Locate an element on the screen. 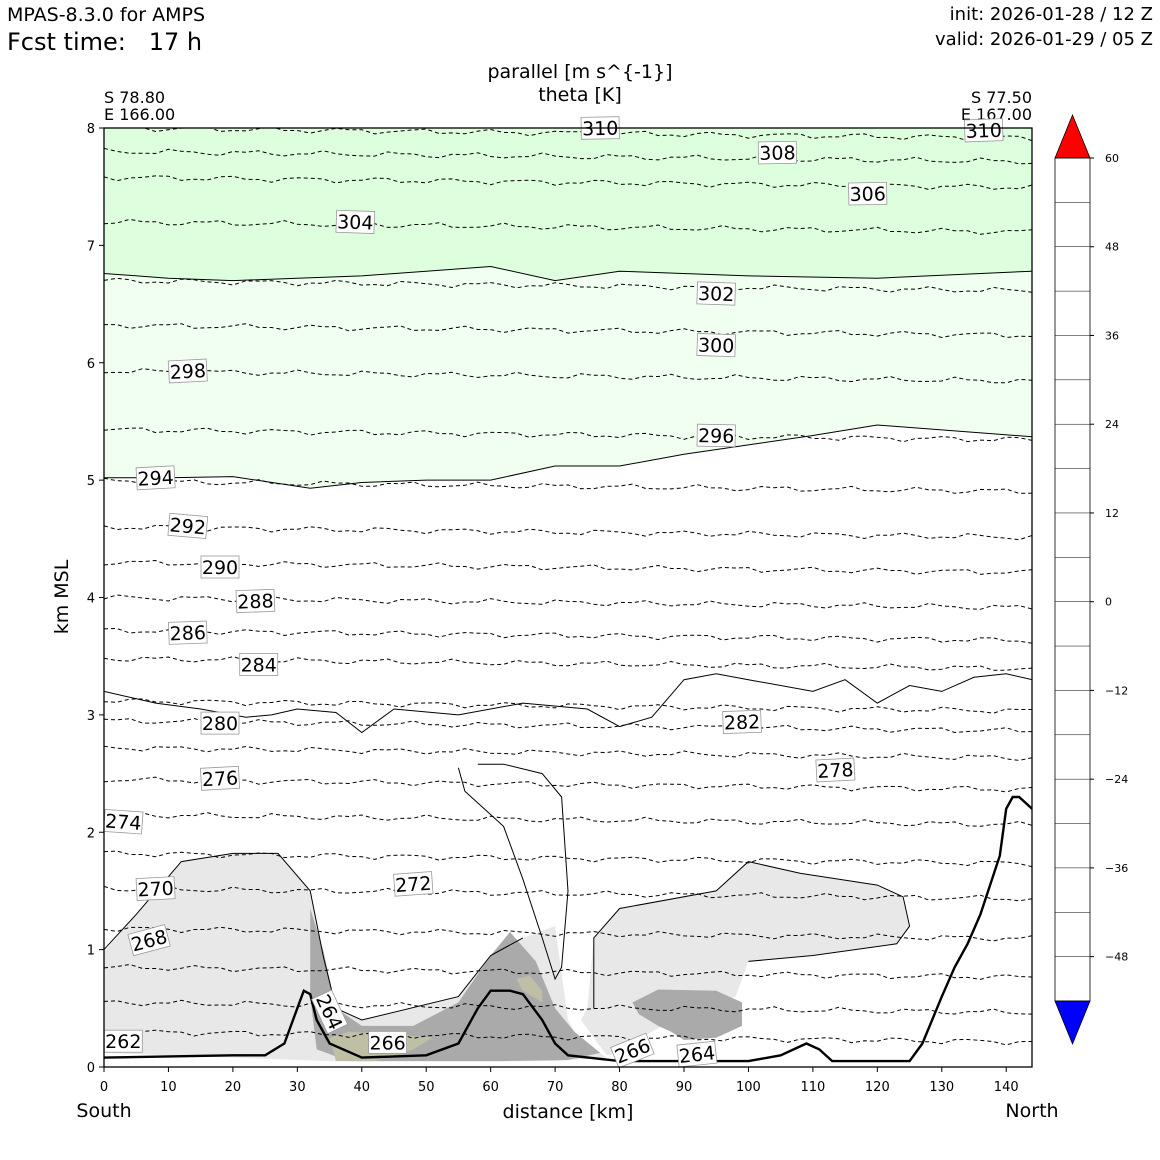 The width and height of the screenshot is (1160, 1160). contour-label: 276 is located at coordinates (220, 778).